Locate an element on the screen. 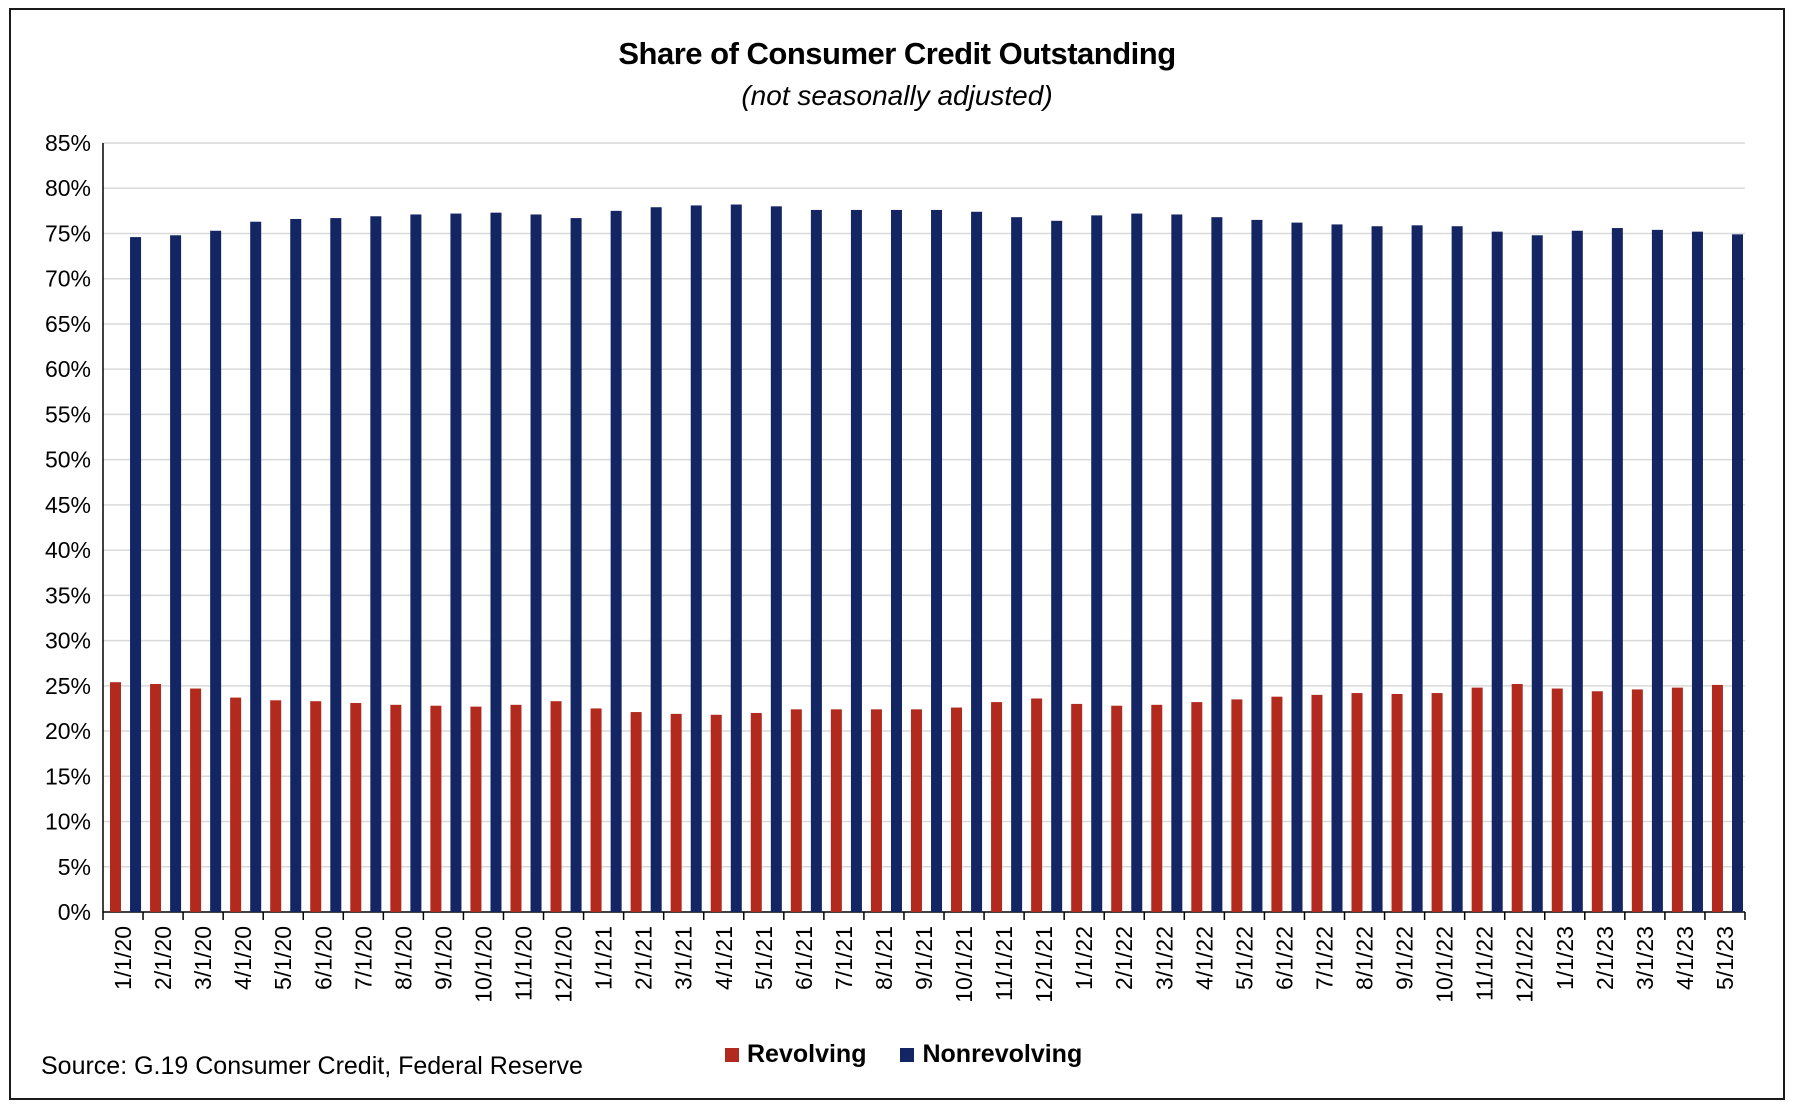  x-tick-label: 1/1/23 is located at coordinates (1565, 958).